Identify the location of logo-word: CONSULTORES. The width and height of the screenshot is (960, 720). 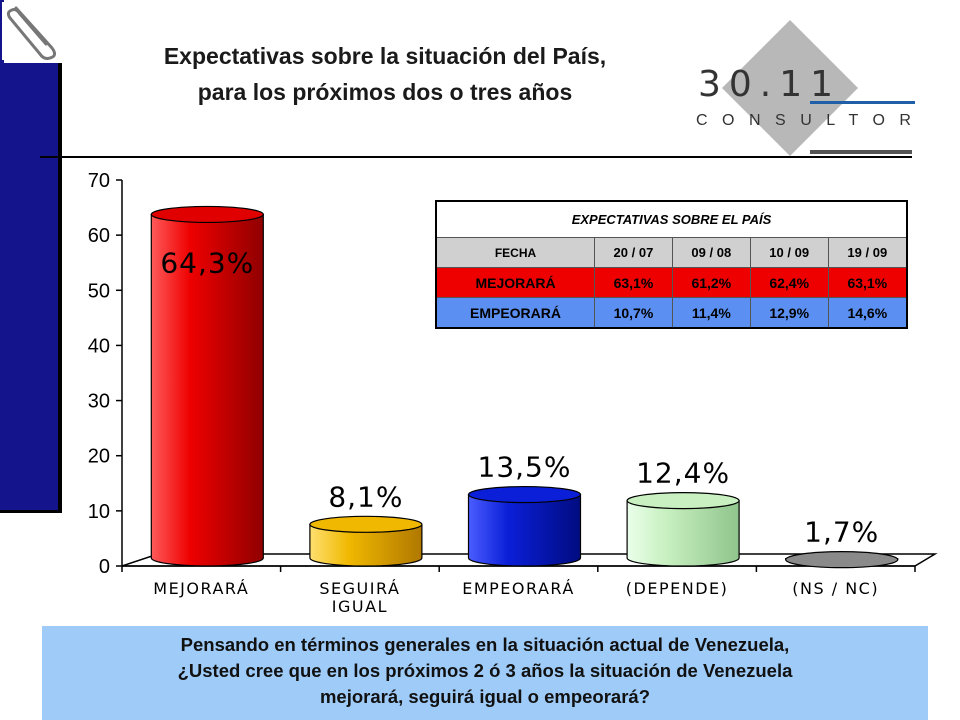
(808, 120).